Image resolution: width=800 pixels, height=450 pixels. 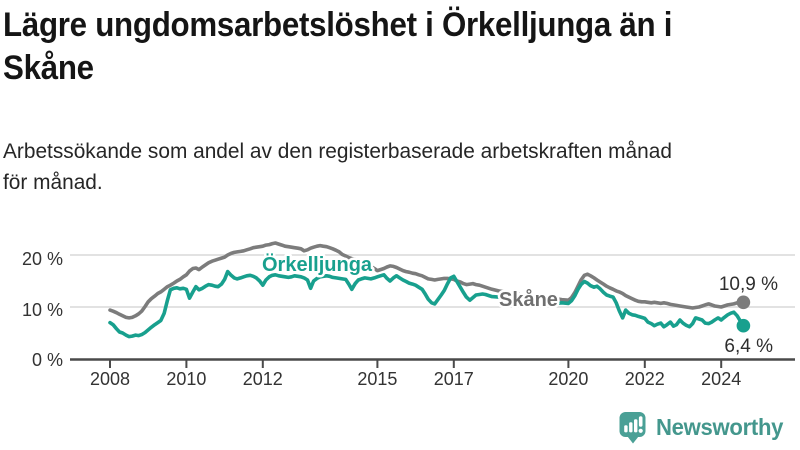 What do you see at coordinates (568, 379) in the screenshot?
I see `x-tick-label: 2020` at bounding box center [568, 379].